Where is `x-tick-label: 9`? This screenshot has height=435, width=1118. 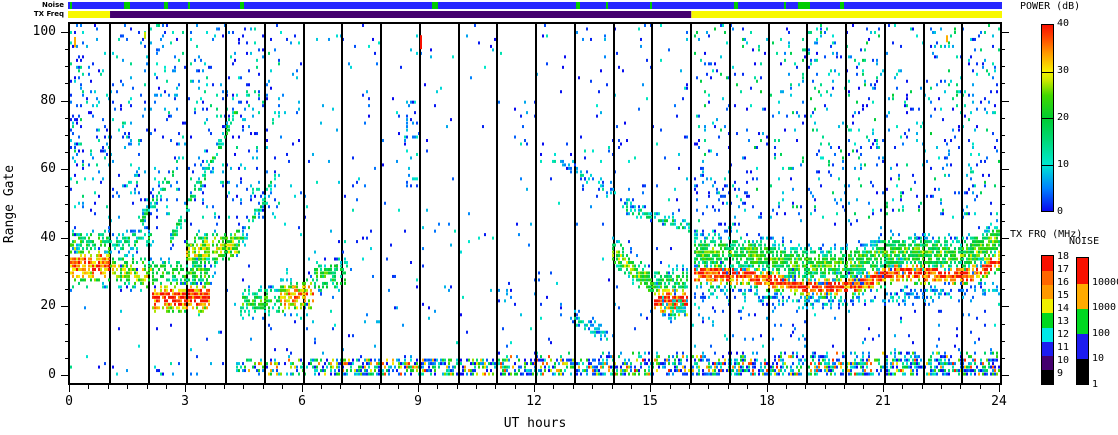 x-tick-label: 9 is located at coordinates (418, 401).